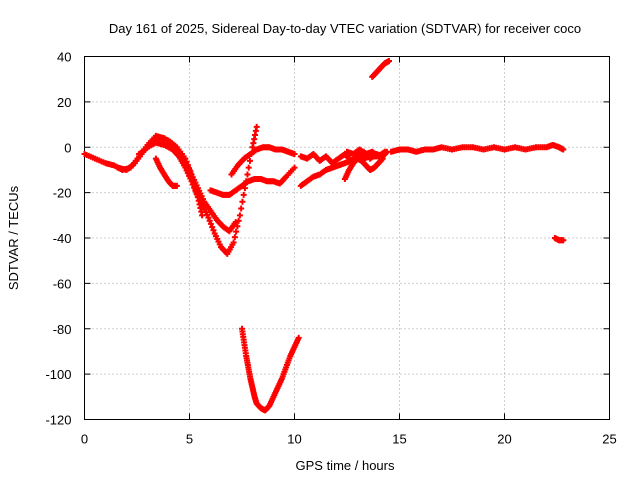 The width and height of the screenshot is (640, 480). What do you see at coordinates (64, 57) in the screenshot?
I see `y-tick-label: 40` at bounding box center [64, 57].